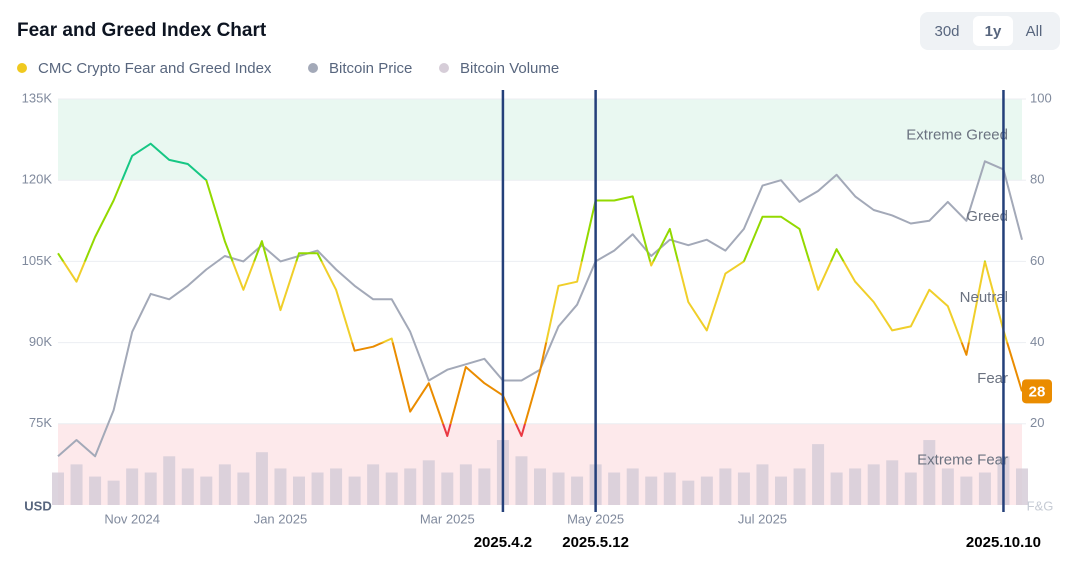 The height and width of the screenshot is (564, 1080). I want to click on y-tick-label: 90K, so click(40, 341).